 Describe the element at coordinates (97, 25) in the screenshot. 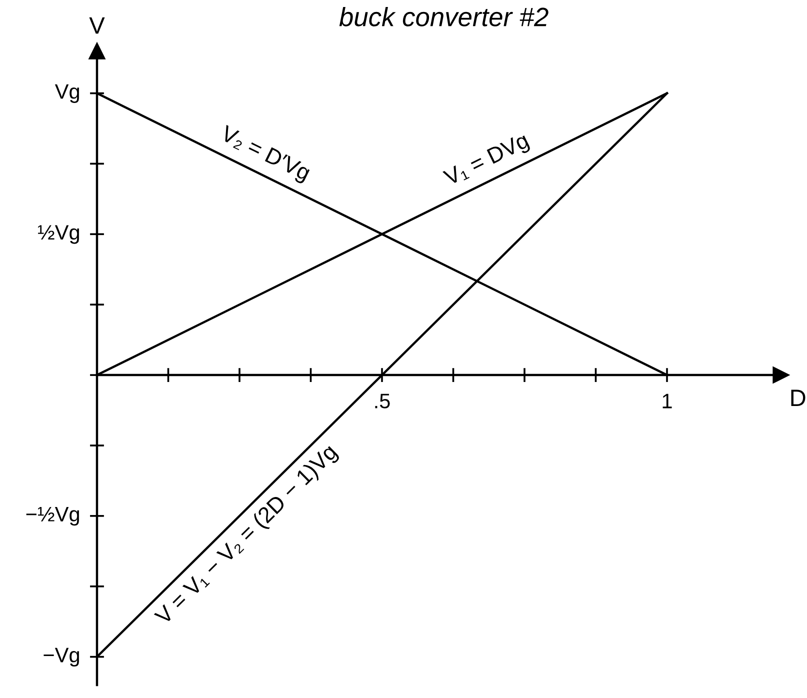

I see `y-axis-title: V` at that location.